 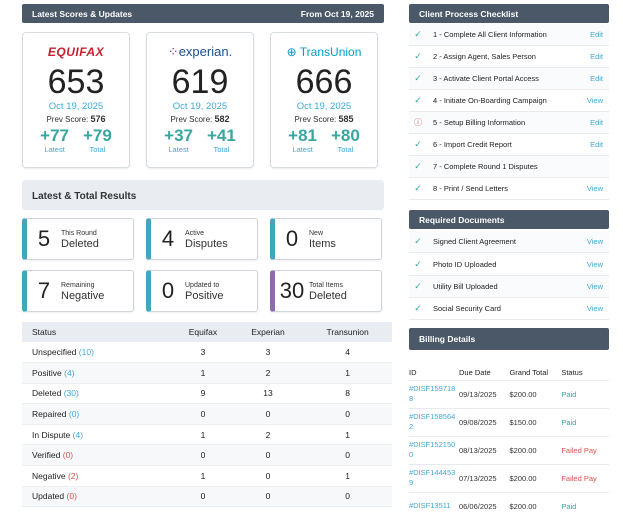 What do you see at coordinates (207, 455) in the screenshot?
I see `table-row: Verified (0) 0 0 0` at bounding box center [207, 455].